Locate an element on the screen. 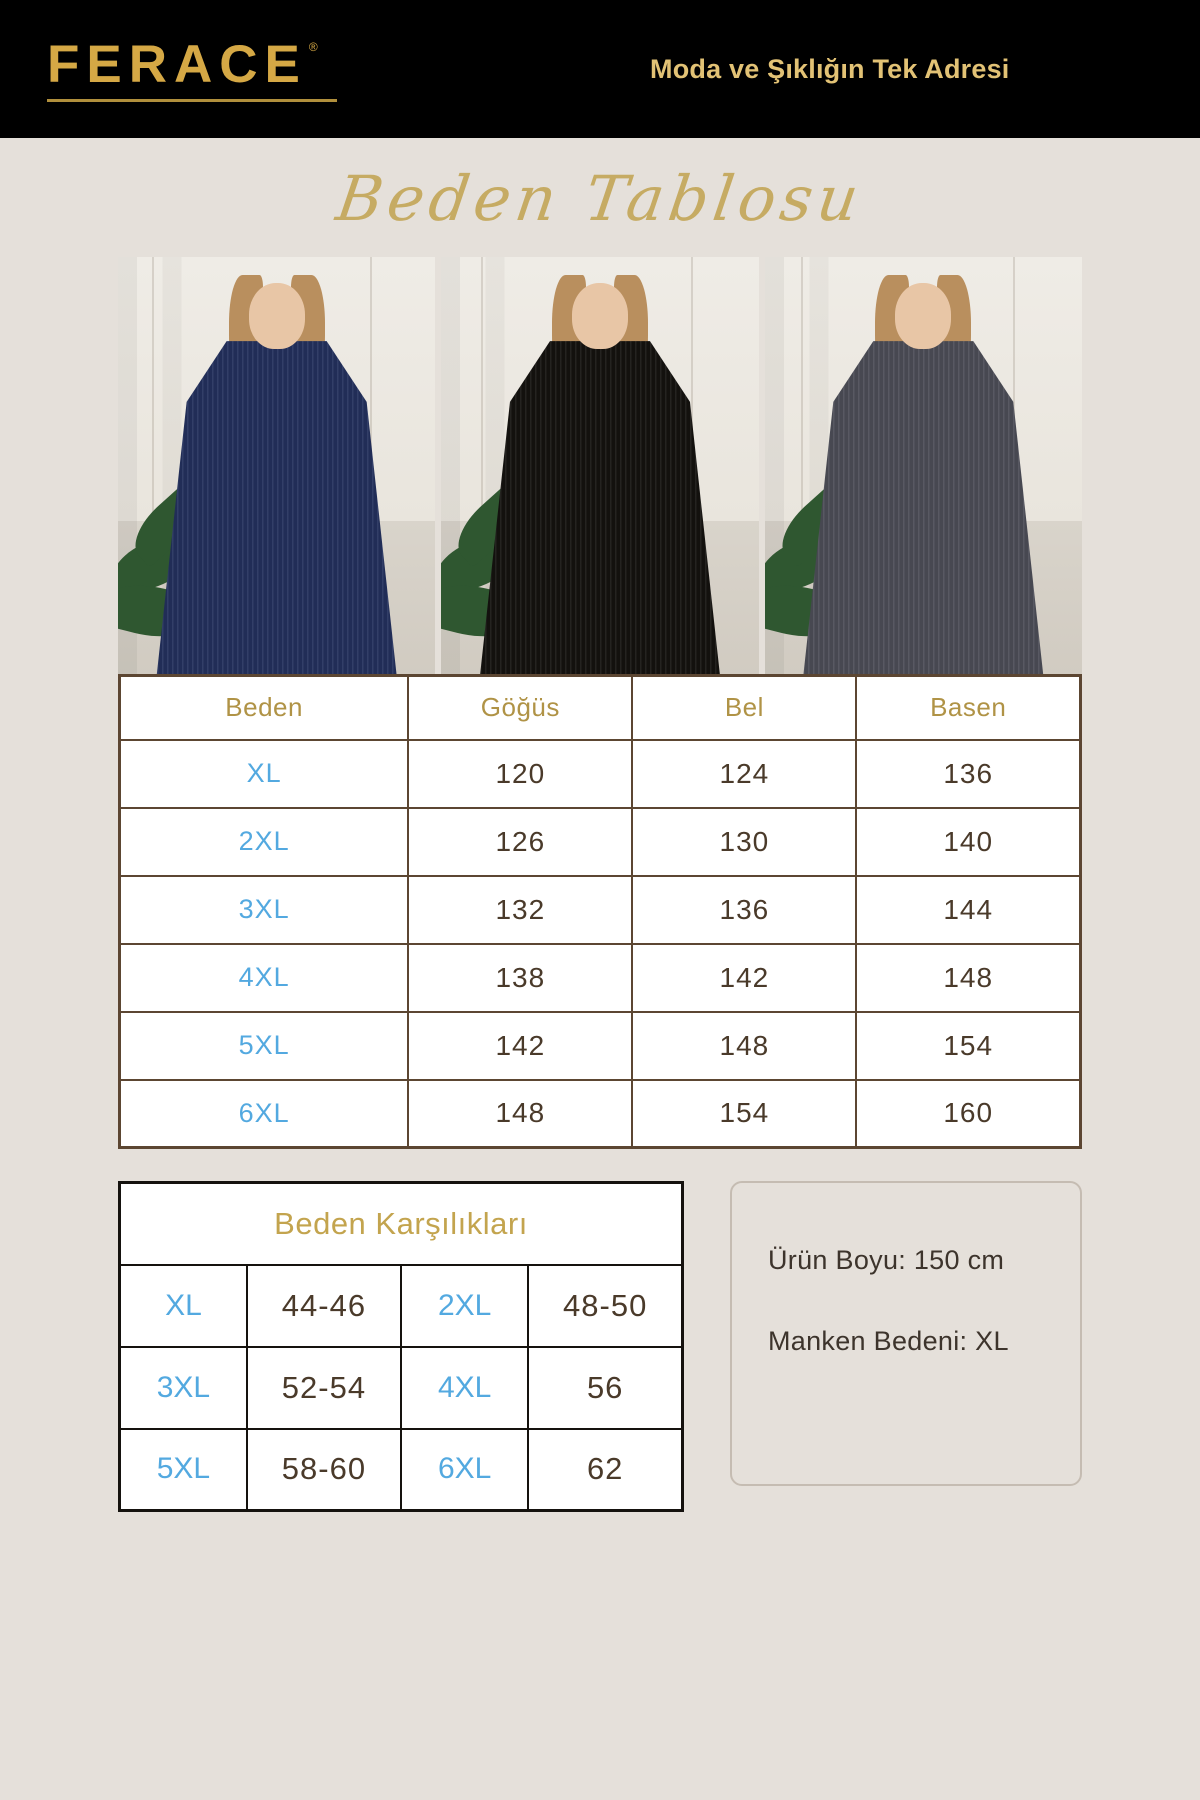 This screenshot has height=1800, width=1200. cell-gogus: 148 is located at coordinates (520, 1113).